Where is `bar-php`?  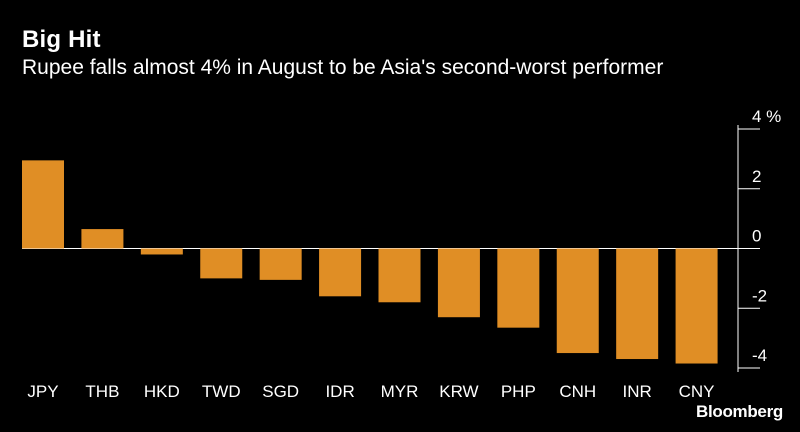
bar-php is located at coordinates (518, 288).